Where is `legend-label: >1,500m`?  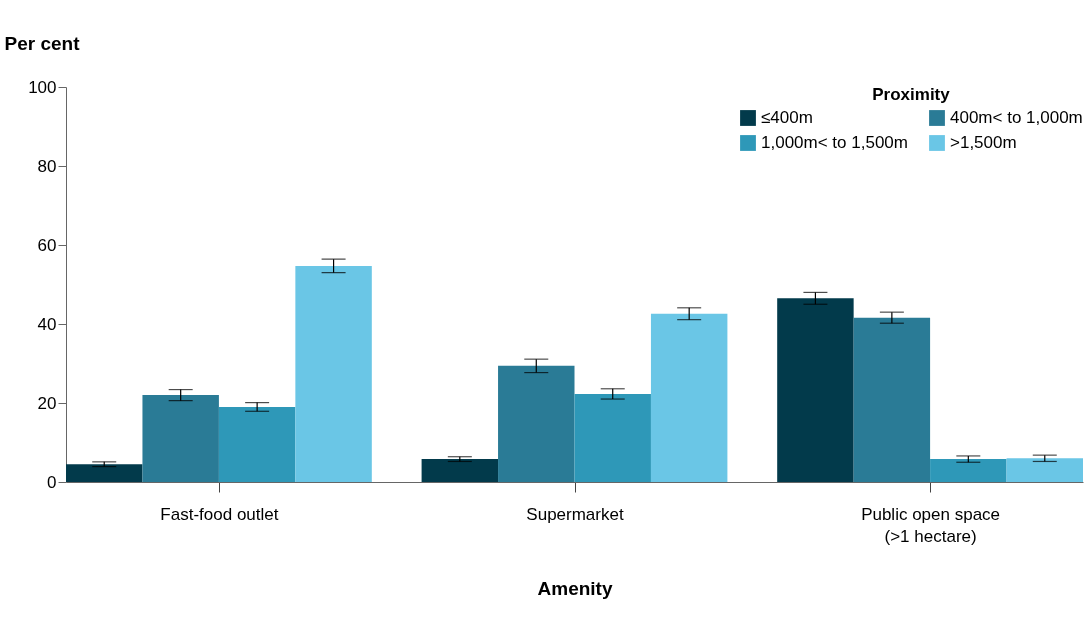
legend-label: >1,500m is located at coordinates (983, 142).